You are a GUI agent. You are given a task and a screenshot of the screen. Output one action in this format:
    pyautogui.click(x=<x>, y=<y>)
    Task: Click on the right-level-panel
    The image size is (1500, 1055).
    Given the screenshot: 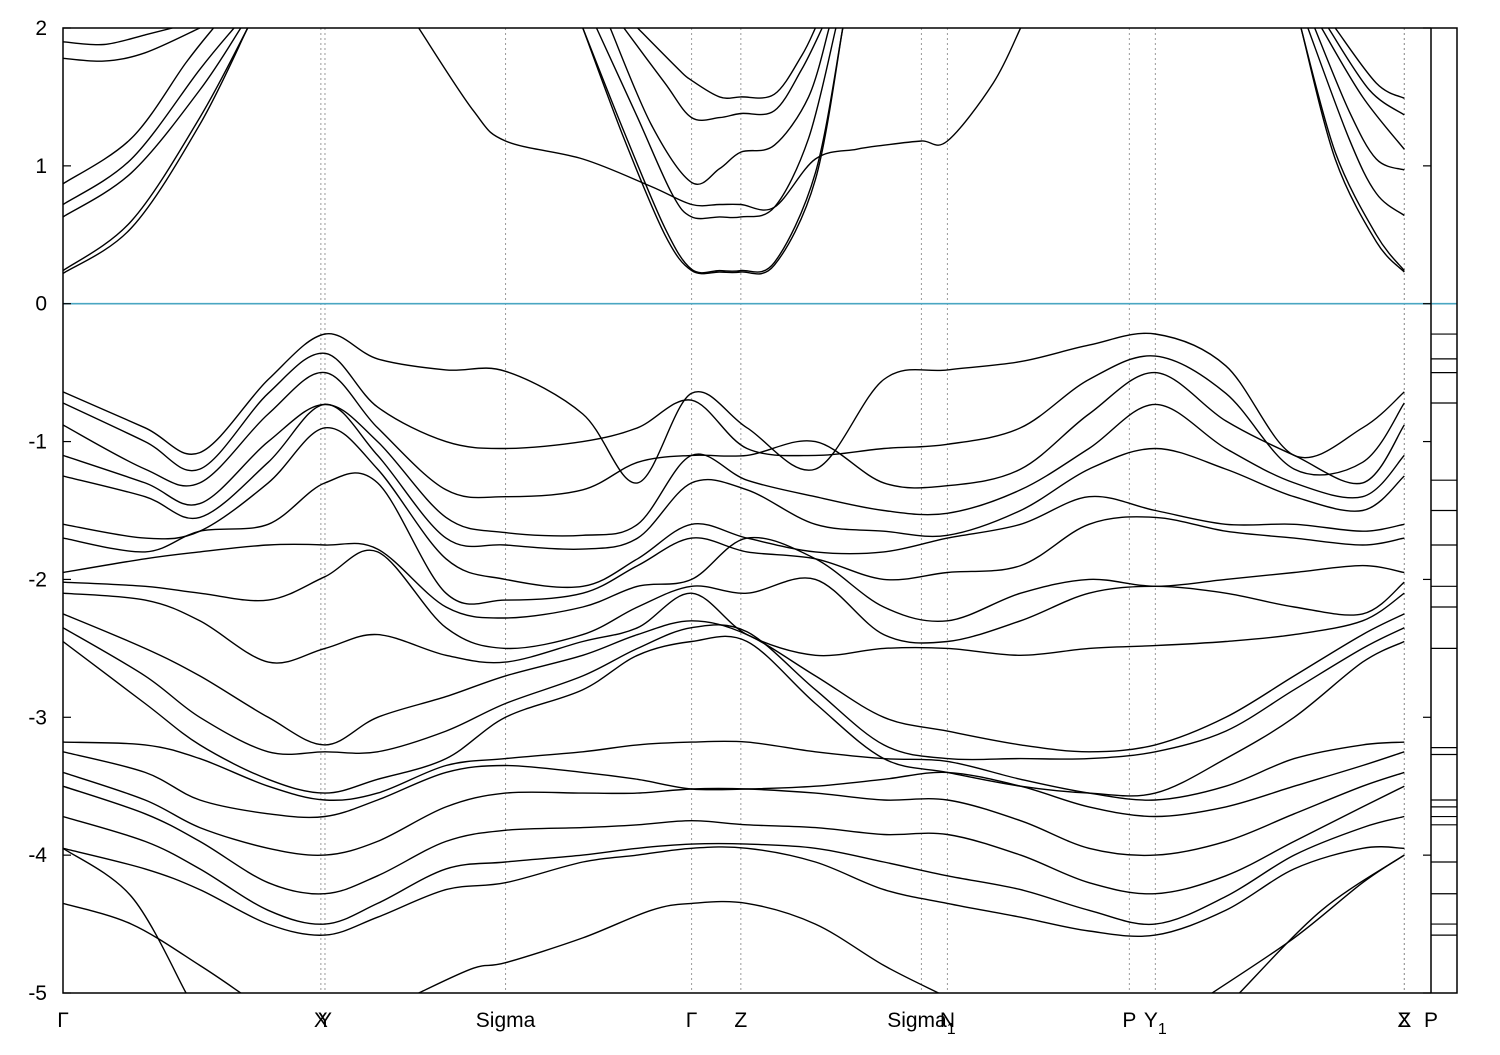 What is the action you would take?
    pyautogui.click(x=1444, y=634)
    